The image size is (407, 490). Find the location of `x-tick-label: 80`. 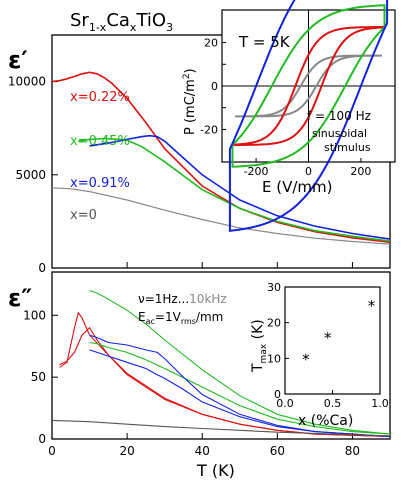

x-tick-label: 80 is located at coordinates (352, 451).